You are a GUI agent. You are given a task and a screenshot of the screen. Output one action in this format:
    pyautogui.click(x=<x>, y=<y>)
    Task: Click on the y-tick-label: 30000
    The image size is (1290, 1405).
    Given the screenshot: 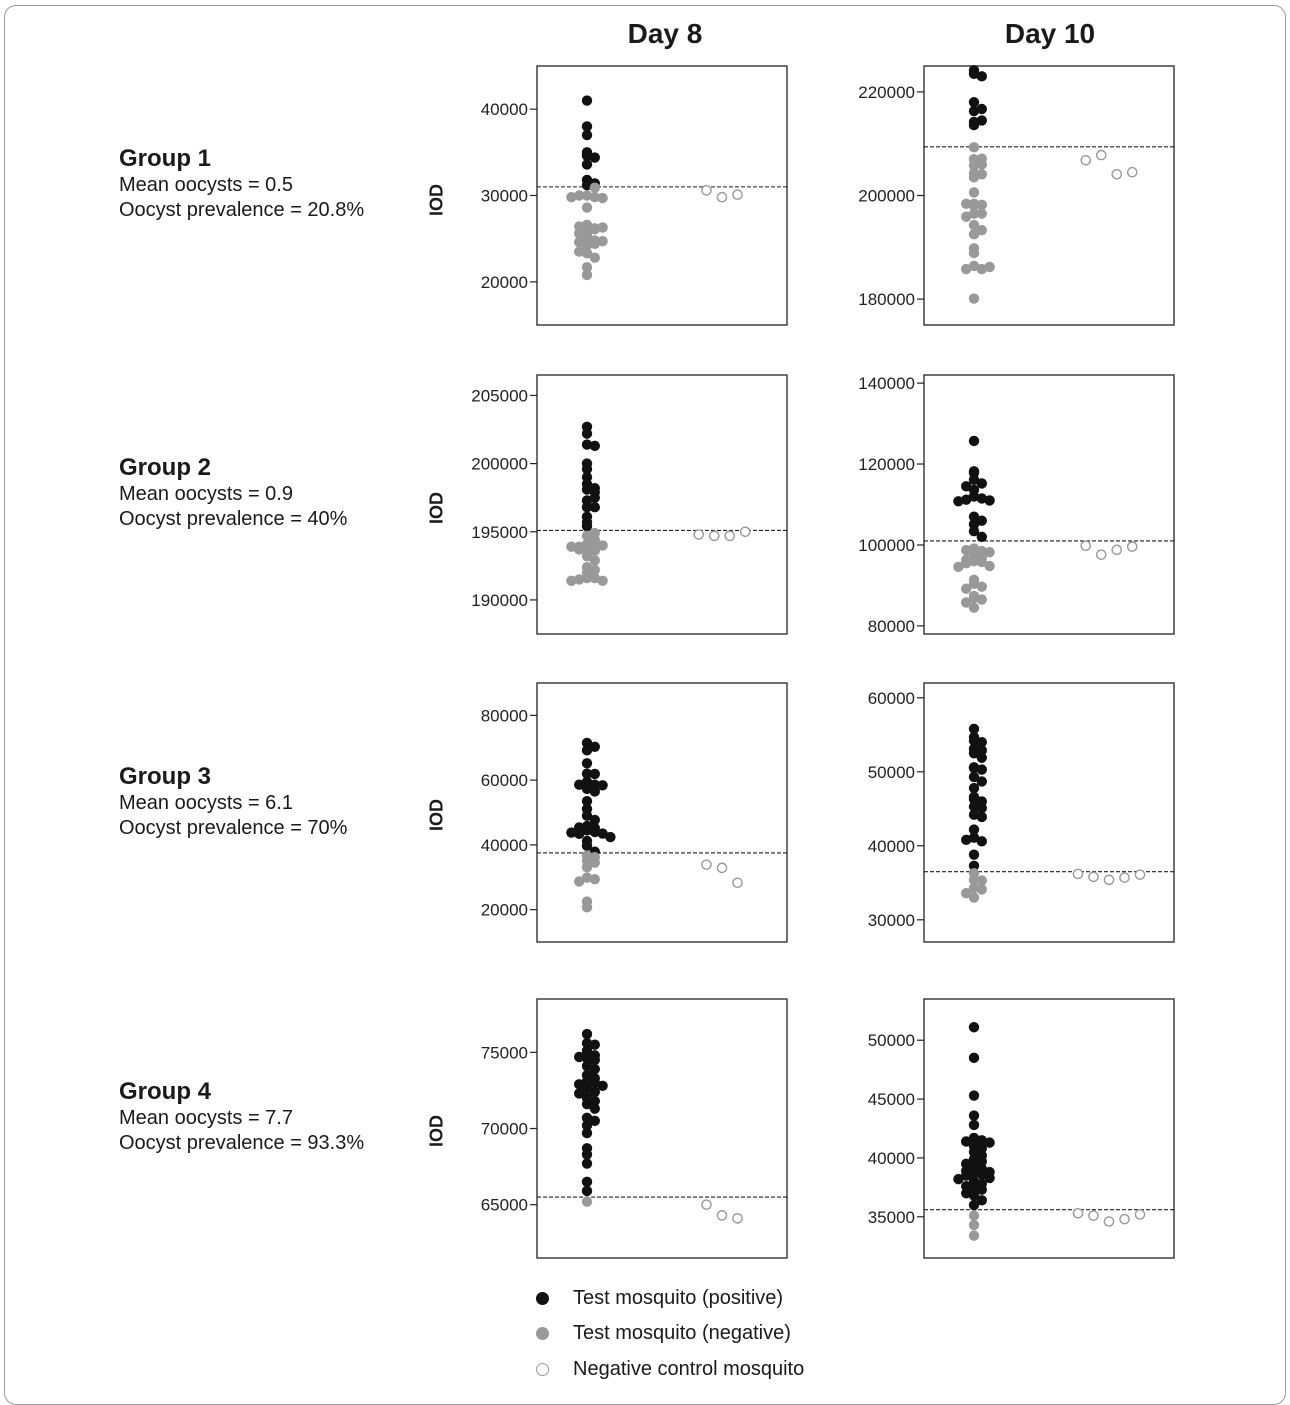 What is the action you would take?
    pyautogui.click(x=891, y=920)
    